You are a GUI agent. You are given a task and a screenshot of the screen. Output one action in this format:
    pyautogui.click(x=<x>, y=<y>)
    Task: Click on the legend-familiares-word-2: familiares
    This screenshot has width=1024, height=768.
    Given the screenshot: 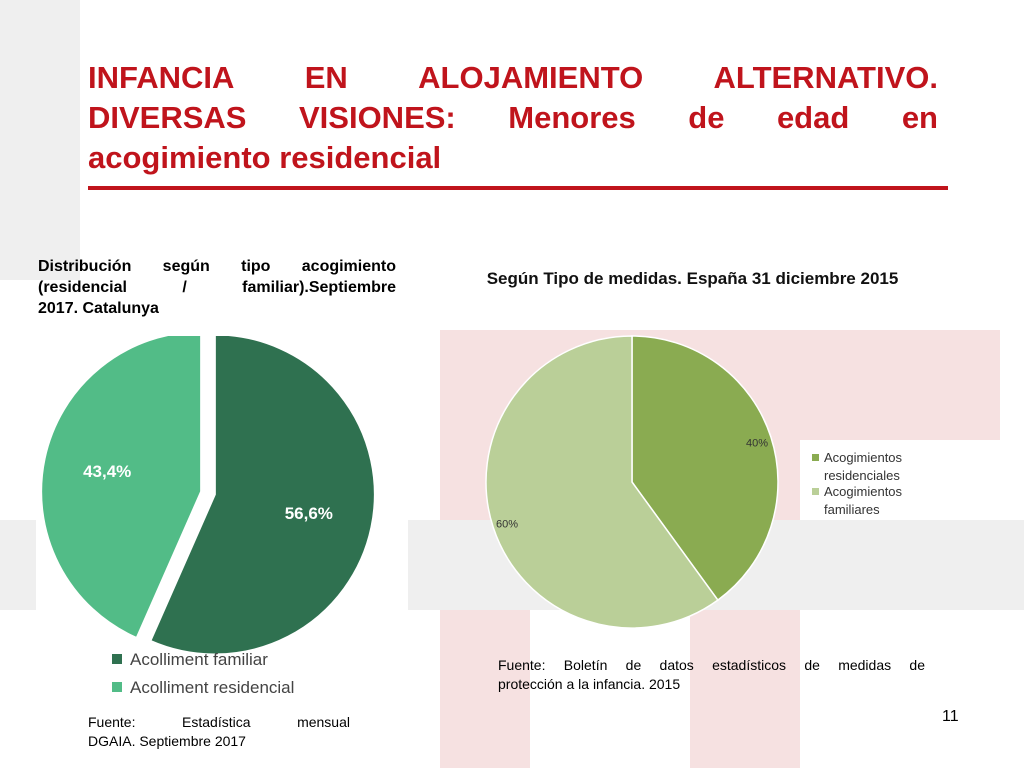 What is the action you would take?
    pyautogui.click(x=852, y=509)
    